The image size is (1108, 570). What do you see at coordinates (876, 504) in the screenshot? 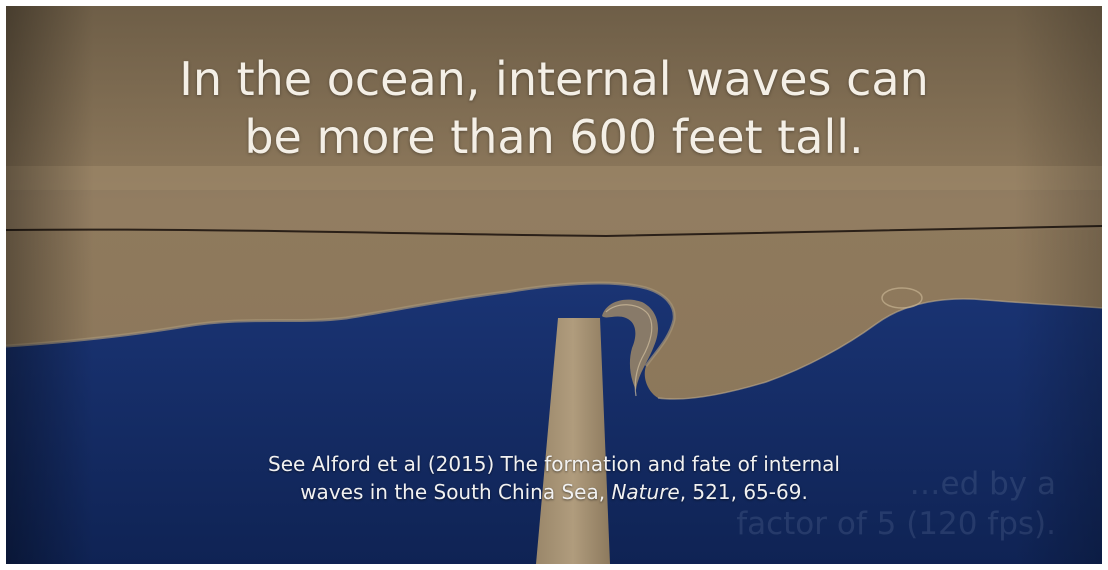
I see `faded-overlay-text: …ed by a factor of 5 (120 fps).` at bounding box center [876, 504].